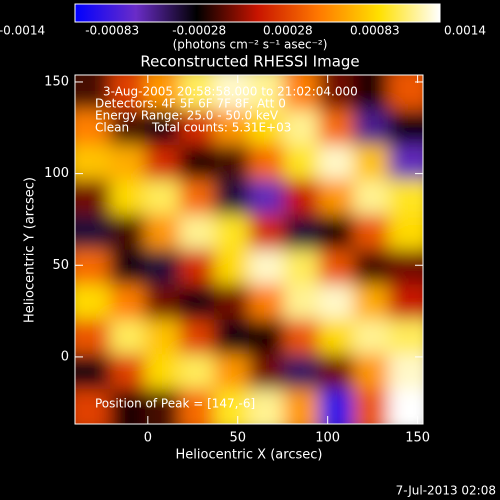 Image resolution: width=500 pixels, height=500 pixels. What do you see at coordinates (446, 491) in the screenshot?
I see `footer: 7-Jul-2013 02:08` at bounding box center [446, 491].